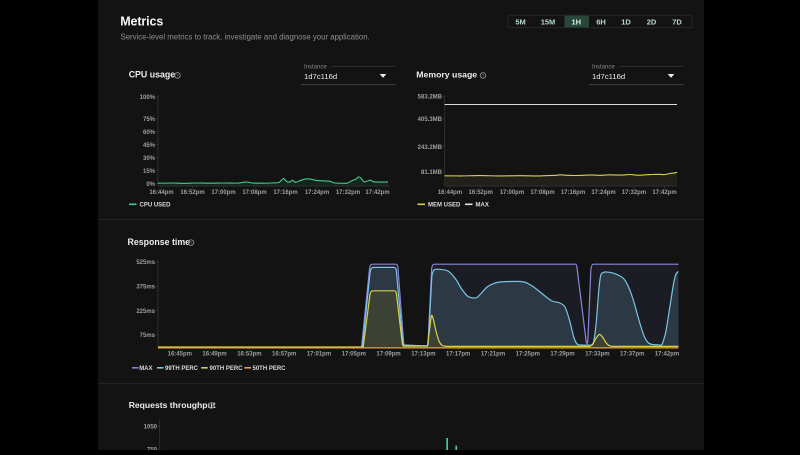  I want to click on svg-text: 17:01pm, so click(319, 354).